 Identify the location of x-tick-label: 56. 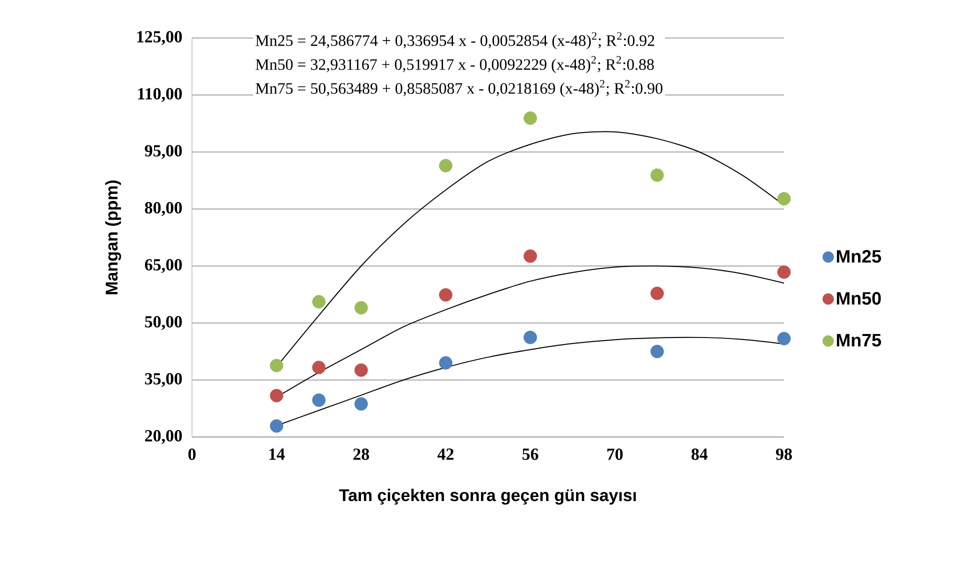
(530, 454).